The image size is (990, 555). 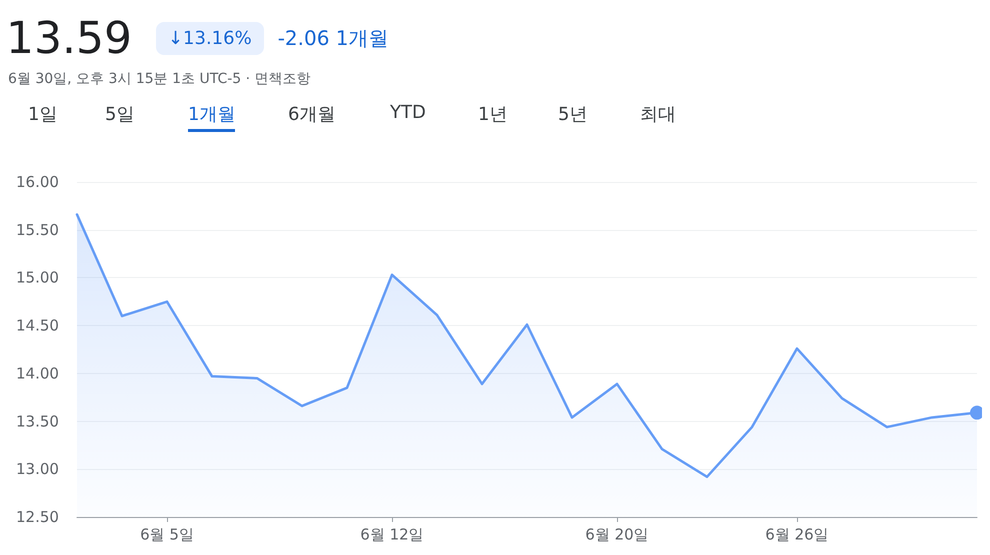 What do you see at coordinates (333, 38) in the screenshot?
I see `text: -2.06 1개월` at bounding box center [333, 38].